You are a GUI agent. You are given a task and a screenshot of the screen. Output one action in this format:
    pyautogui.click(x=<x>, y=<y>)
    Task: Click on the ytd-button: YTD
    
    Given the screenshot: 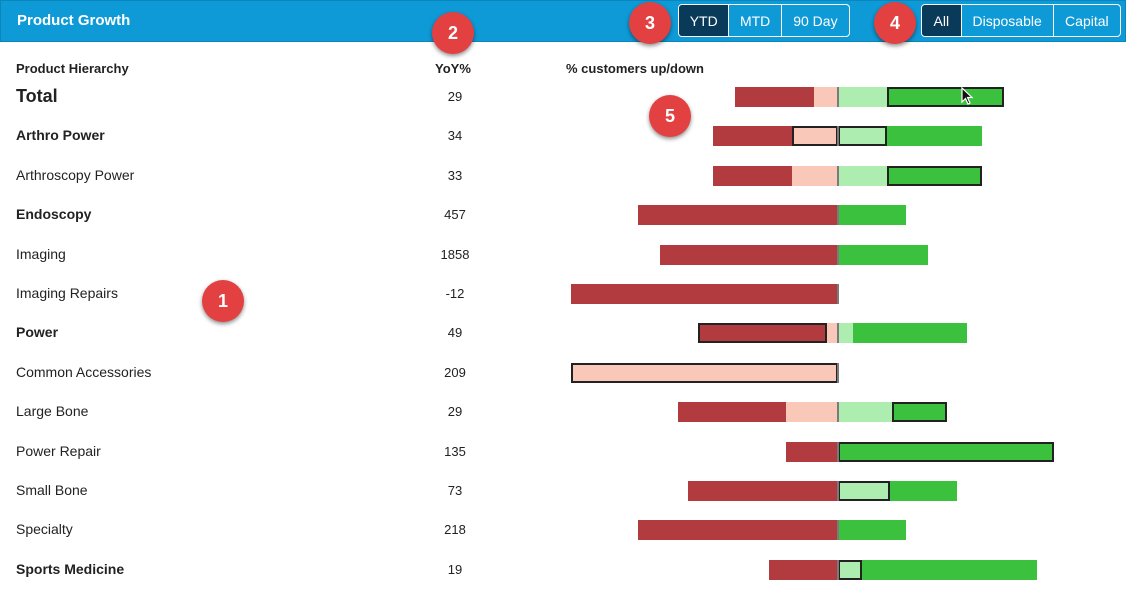 What is the action you would take?
    pyautogui.click(x=704, y=20)
    